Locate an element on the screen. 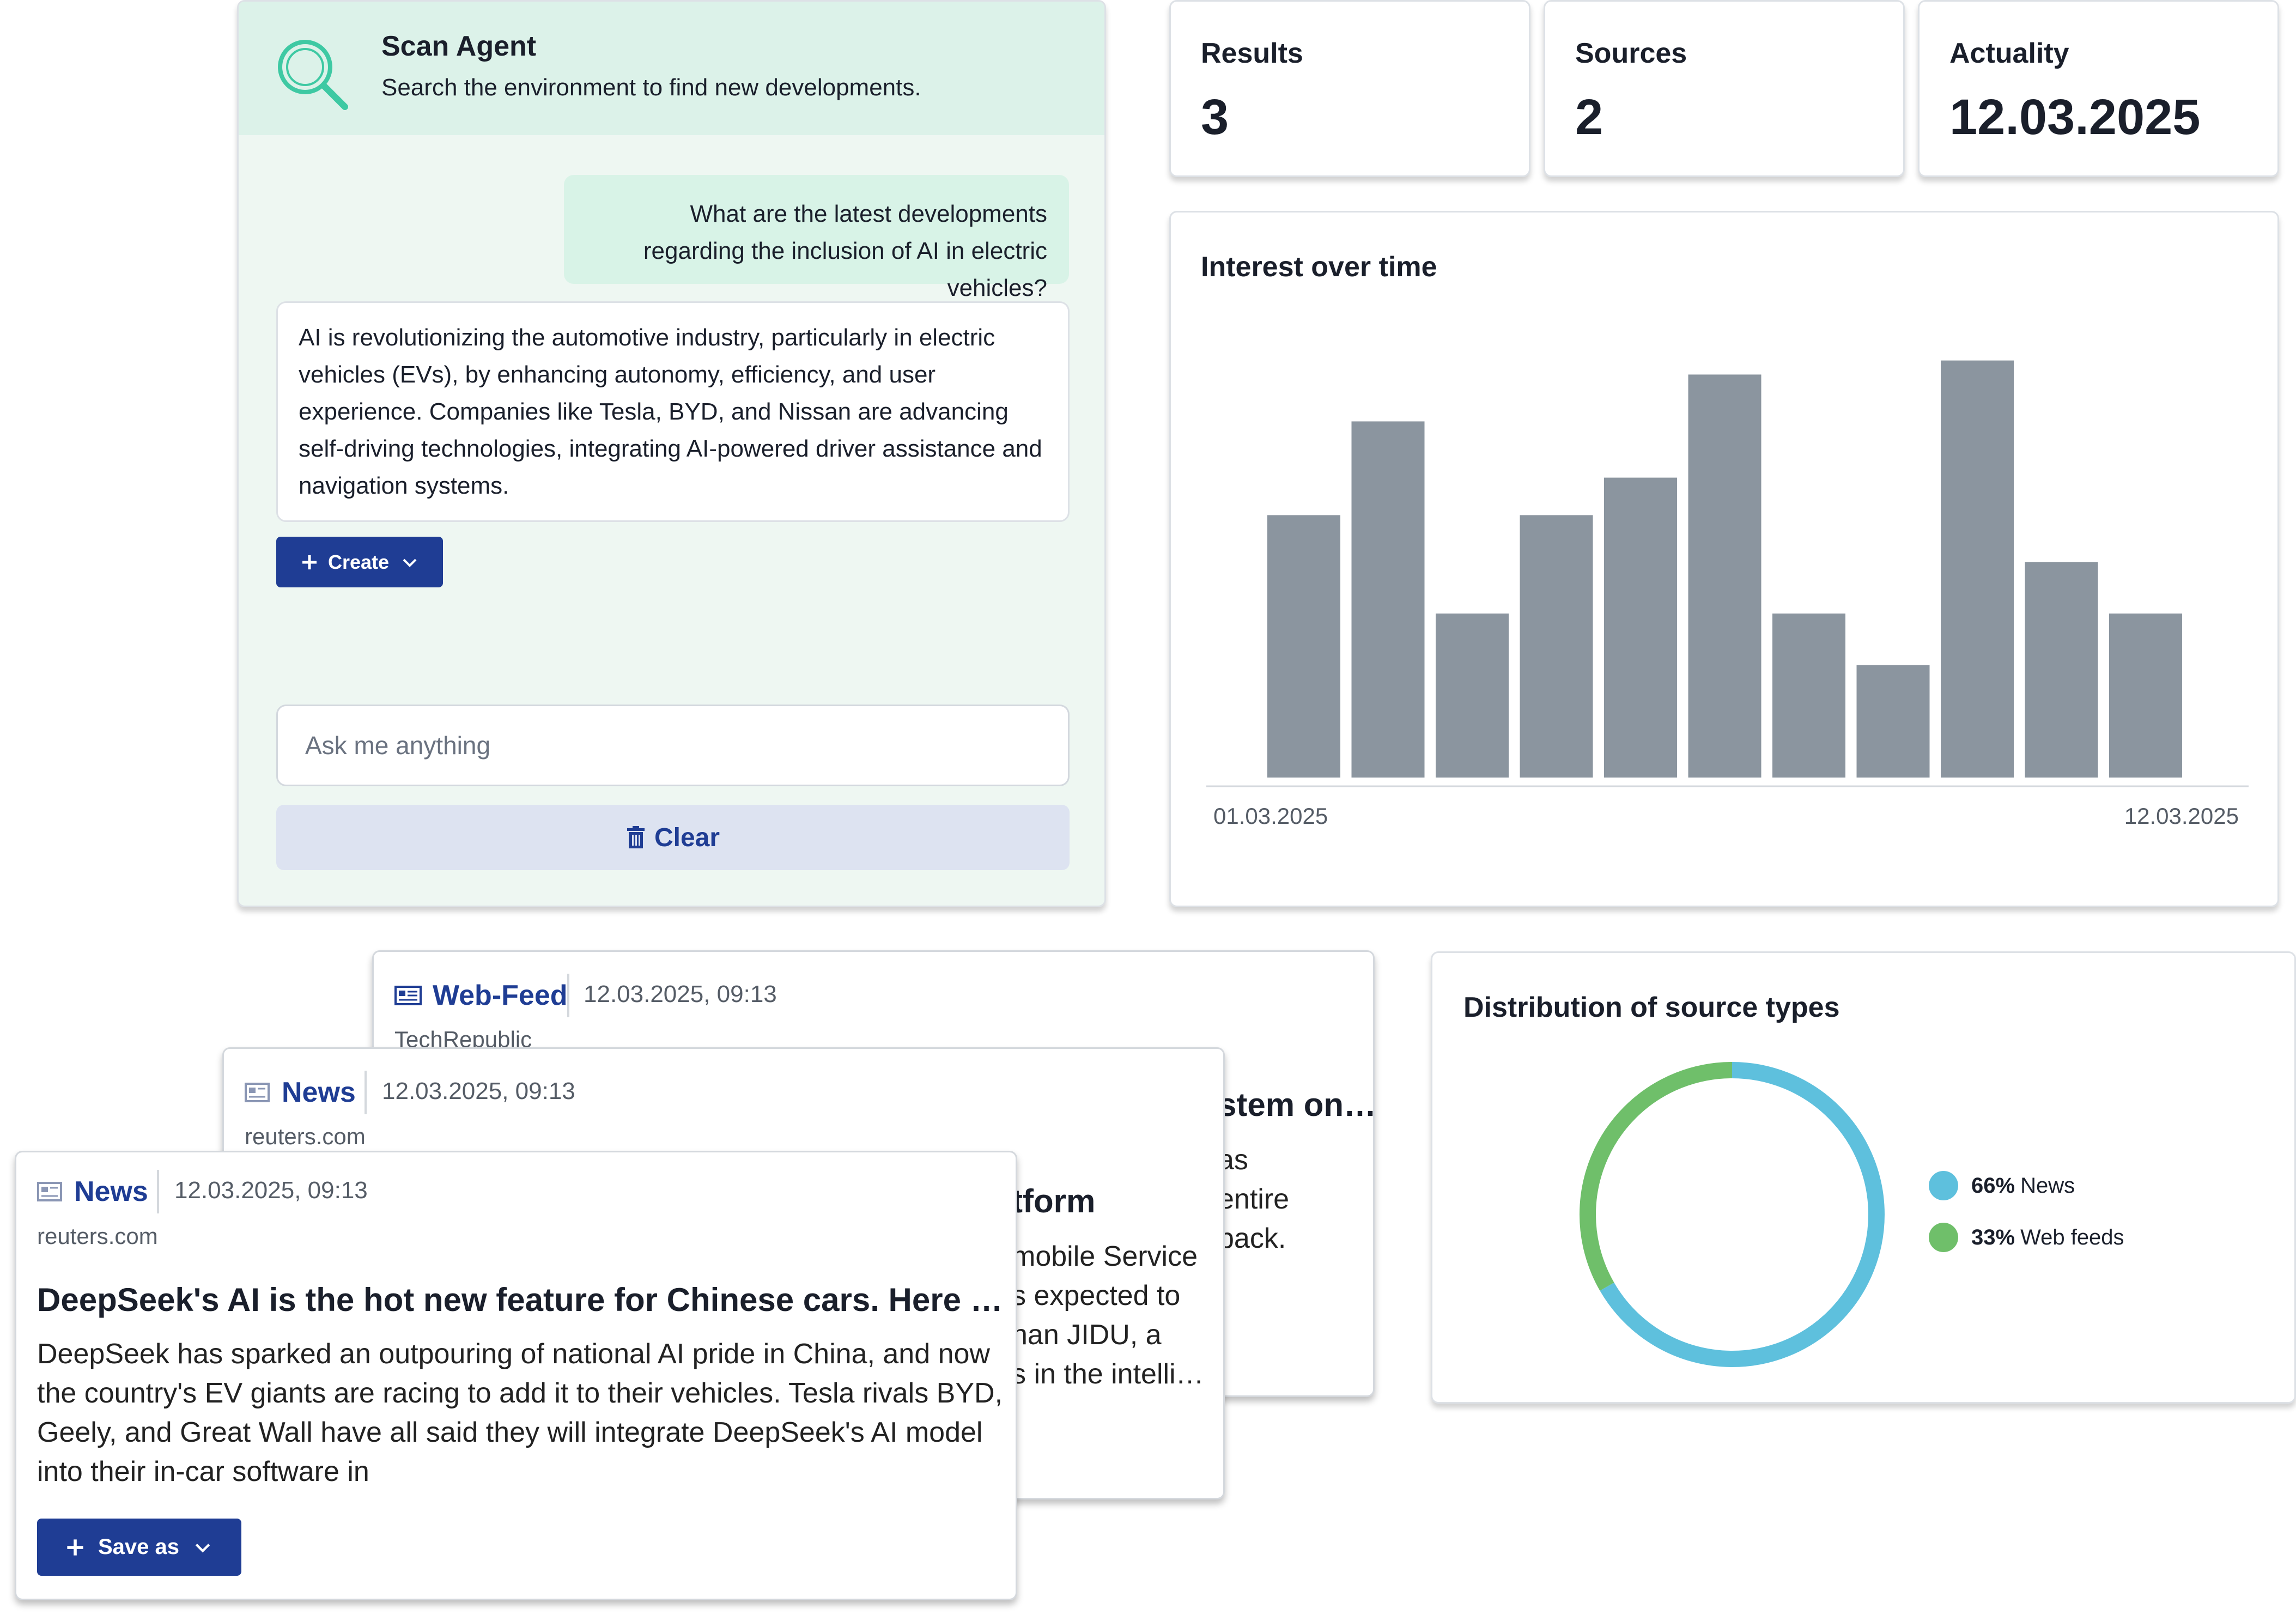 The height and width of the screenshot is (1615, 2296). search-icon is located at coordinates (313, 75).